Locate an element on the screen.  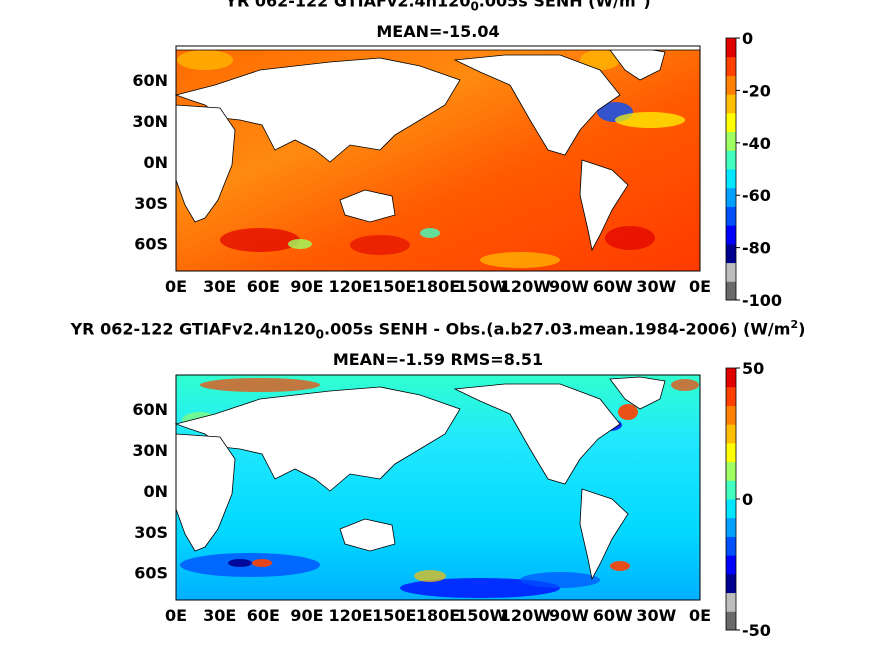
bottom-eurasia is located at coordinates (317, 439).